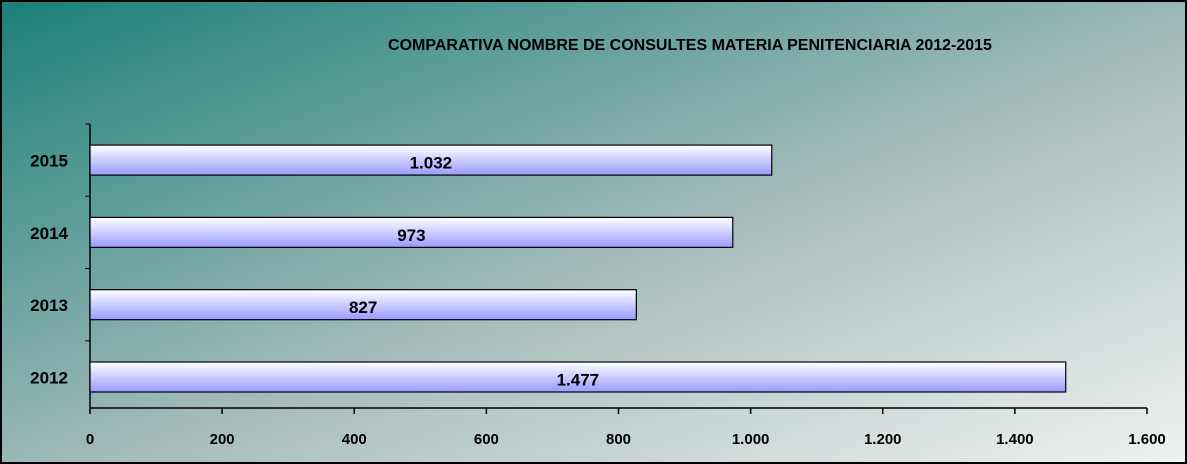 The width and height of the screenshot is (1187, 464). Describe the element at coordinates (883, 439) in the screenshot. I see `x-tick-label: 1.200` at that location.